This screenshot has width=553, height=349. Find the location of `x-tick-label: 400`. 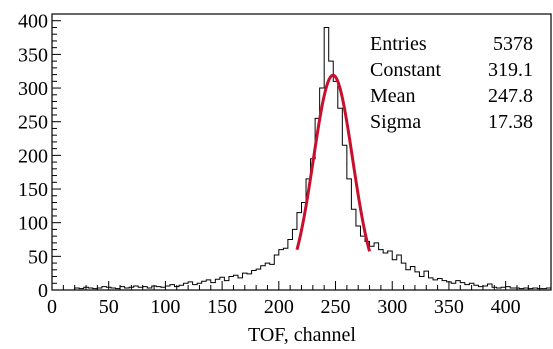

x-tick-label: 400 is located at coordinates (506, 307).